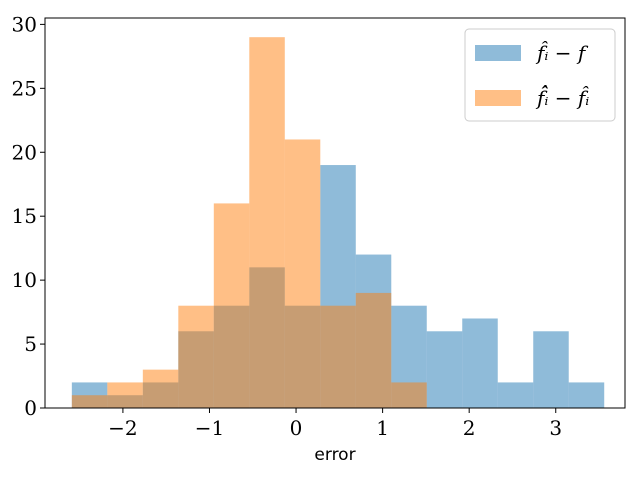 The width and height of the screenshot is (640, 480). I want to click on x-tick-label: 3, so click(555, 428).